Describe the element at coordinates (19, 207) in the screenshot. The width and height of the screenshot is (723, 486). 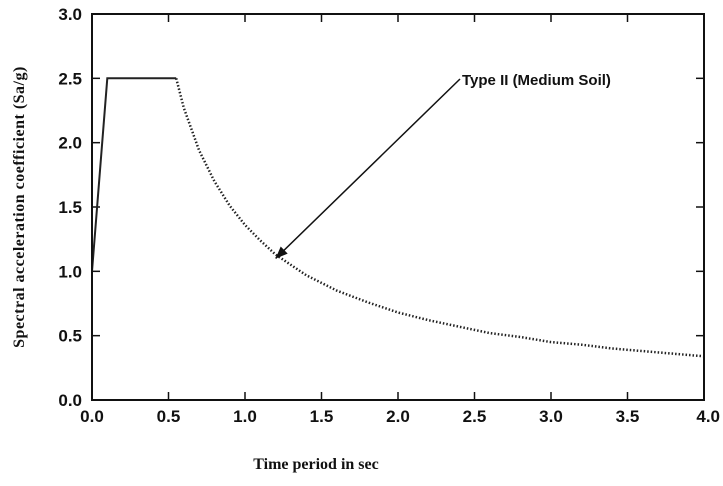
I see `y-axis-label: Spectral acceleration coefficient (Sa/g)` at that location.